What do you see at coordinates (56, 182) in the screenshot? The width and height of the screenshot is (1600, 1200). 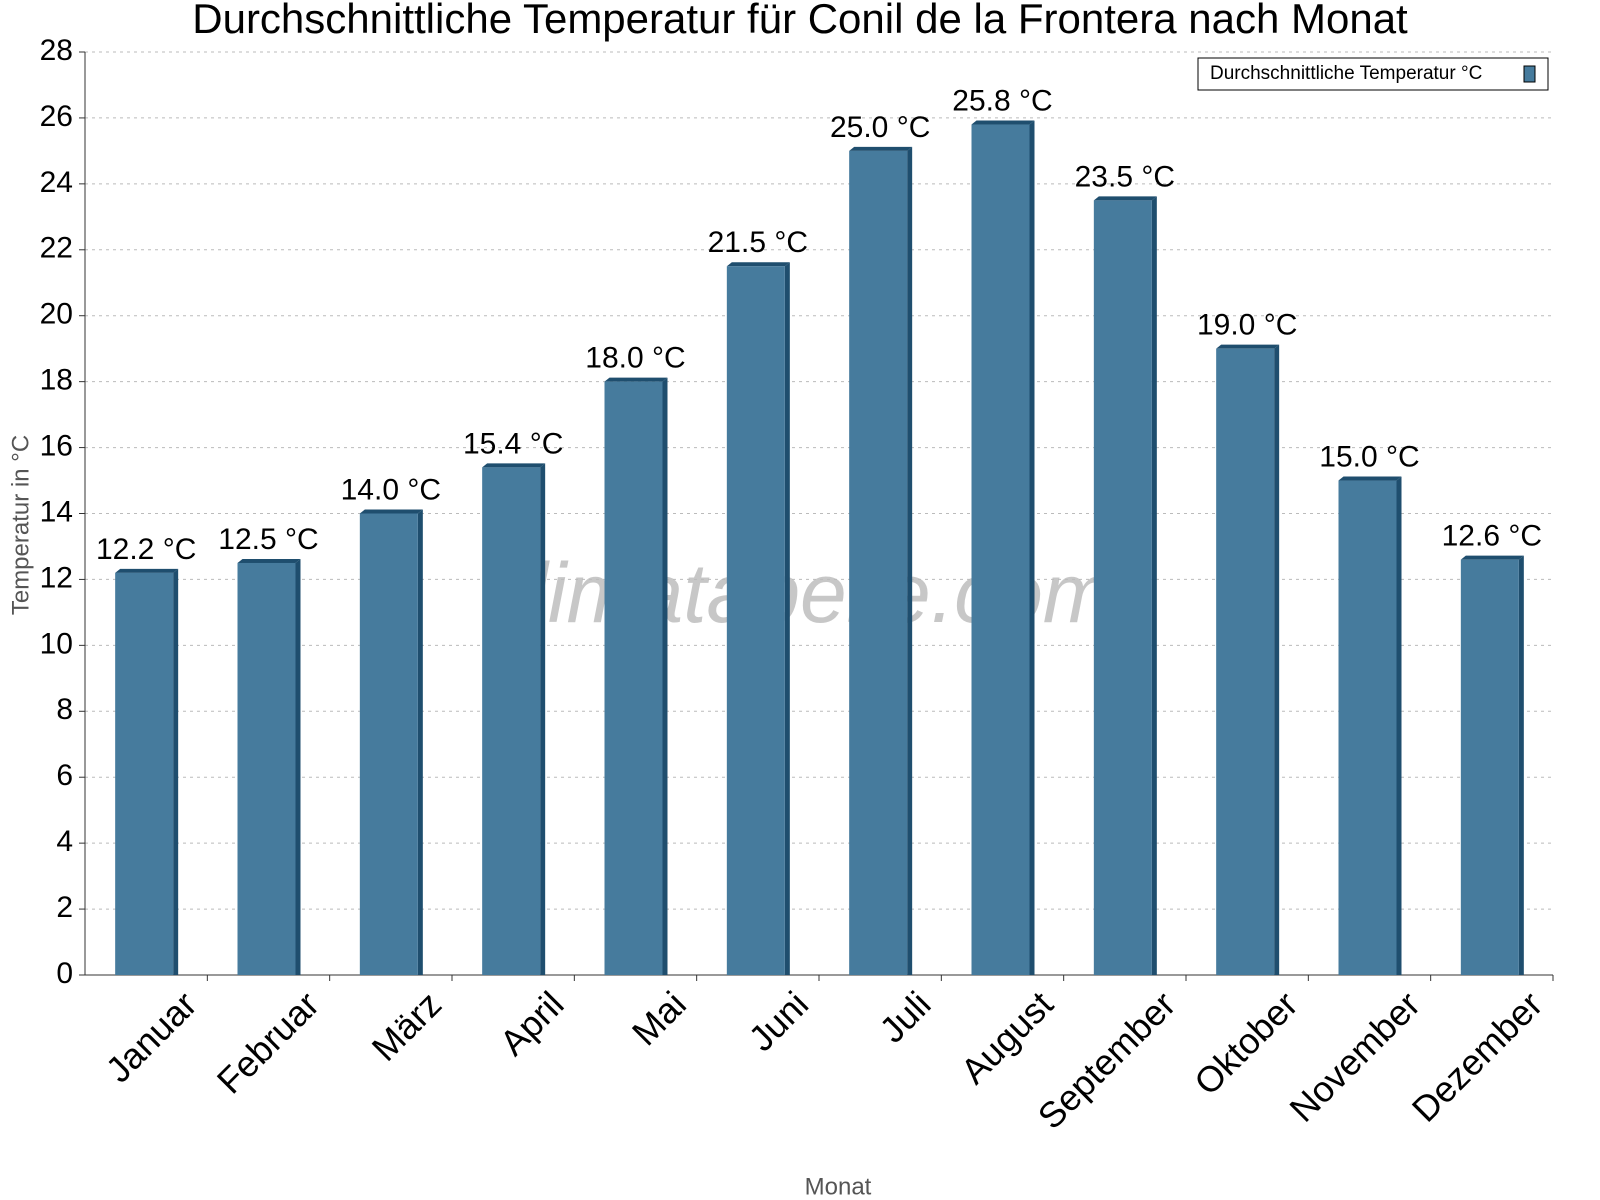 I see `y-tick-label: 24` at bounding box center [56, 182].